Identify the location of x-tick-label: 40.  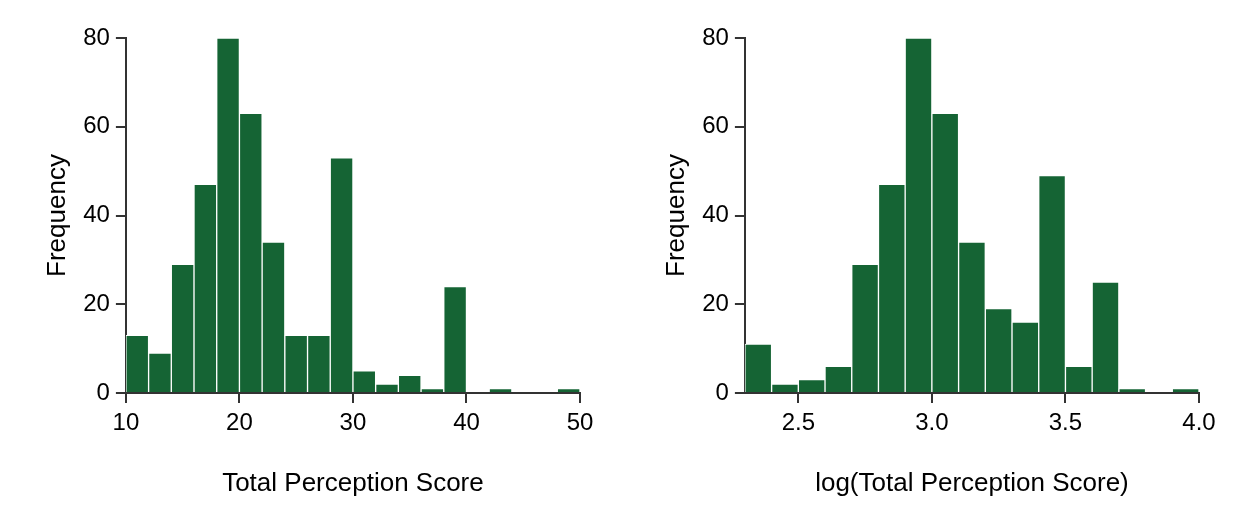
(466, 422).